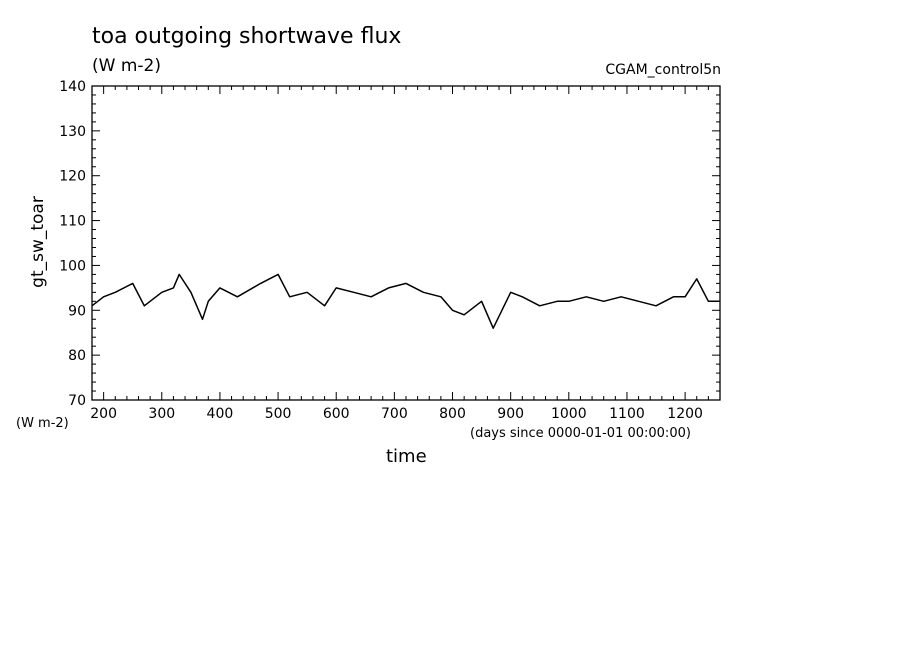 Image resolution: width=904 pixels, height=654 pixels. What do you see at coordinates (452, 414) in the screenshot?
I see `x-tick-label: 800` at bounding box center [452, 414].